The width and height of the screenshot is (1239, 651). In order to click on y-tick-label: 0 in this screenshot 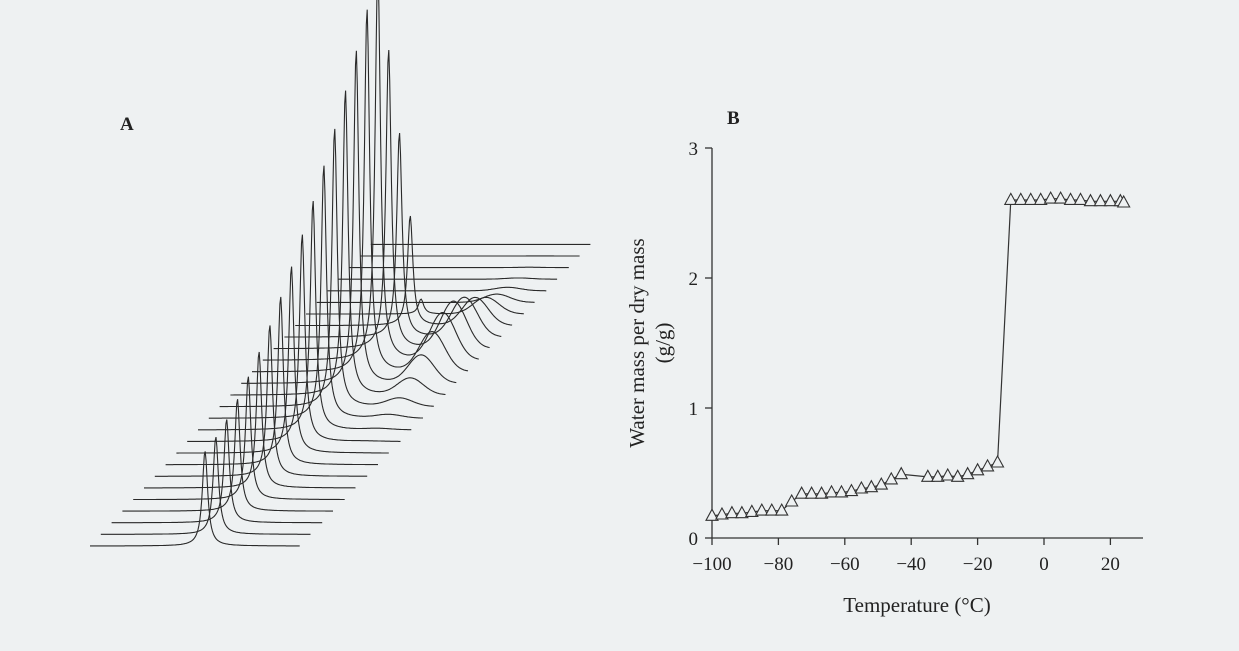, I will do `click(694, 539)`.